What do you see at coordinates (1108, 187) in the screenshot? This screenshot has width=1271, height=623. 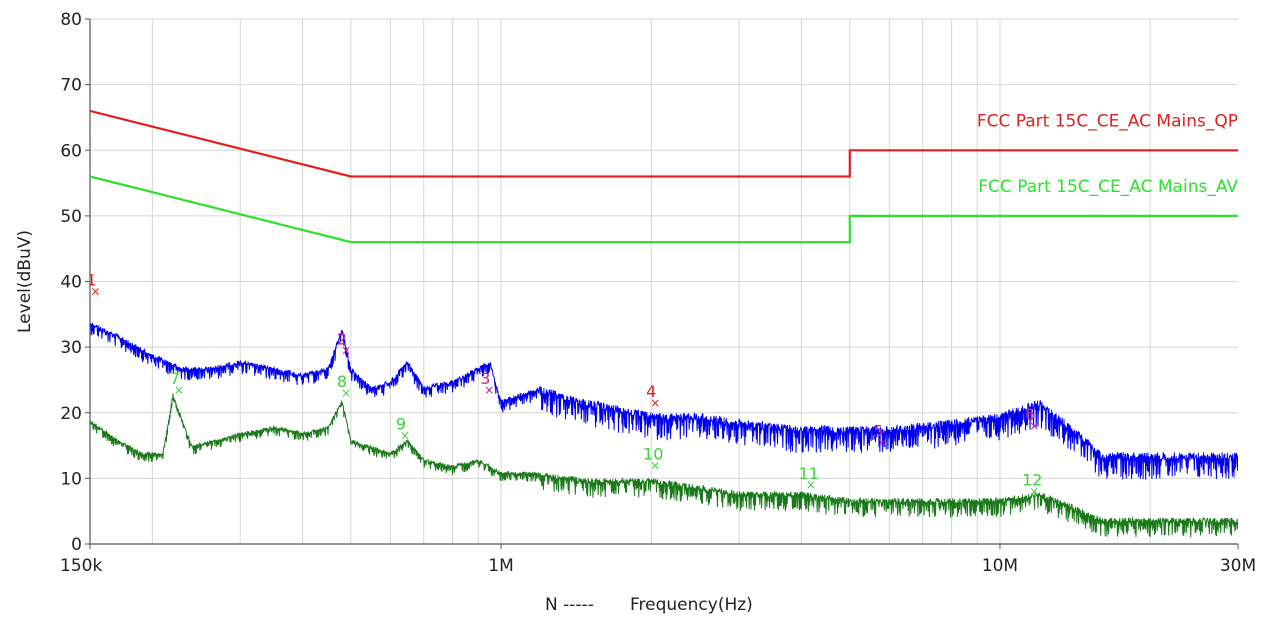 I see `limit-label-av: FCC Part 15C_CE_AC Mains_AV` at bounding box center [1108, 187].